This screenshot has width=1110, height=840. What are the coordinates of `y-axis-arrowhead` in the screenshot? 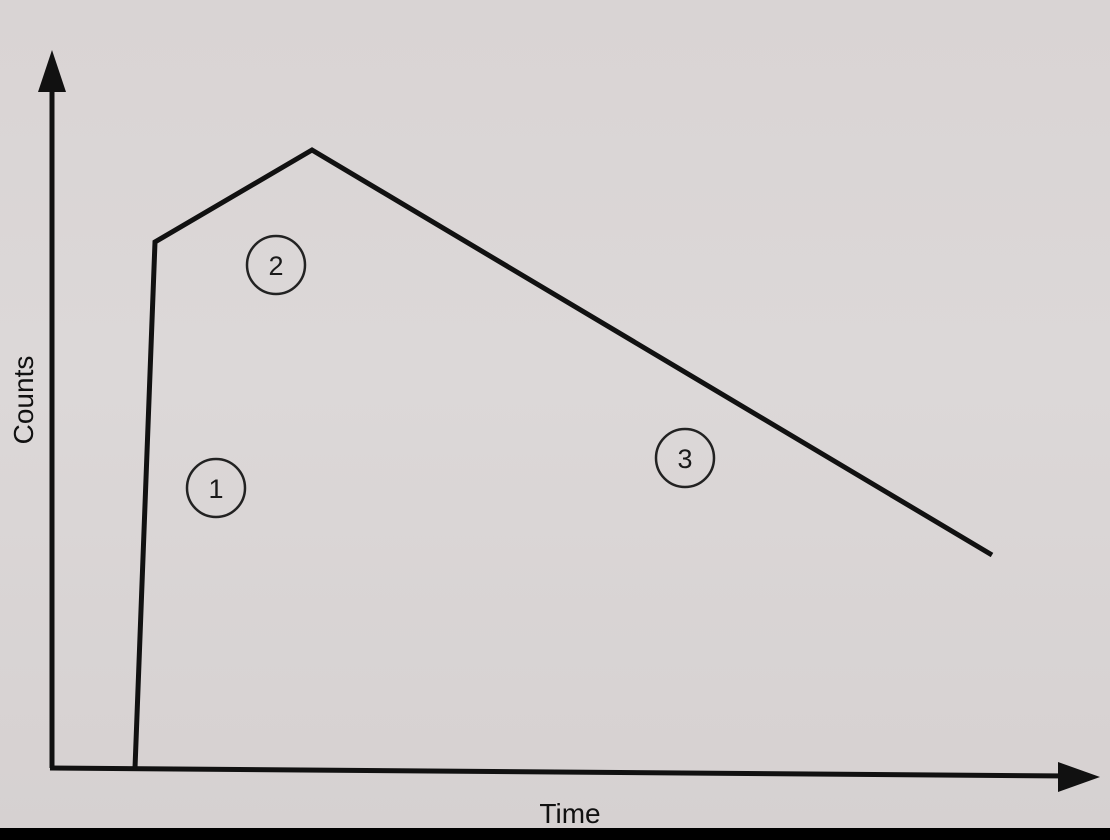 It's located at (52, 71).